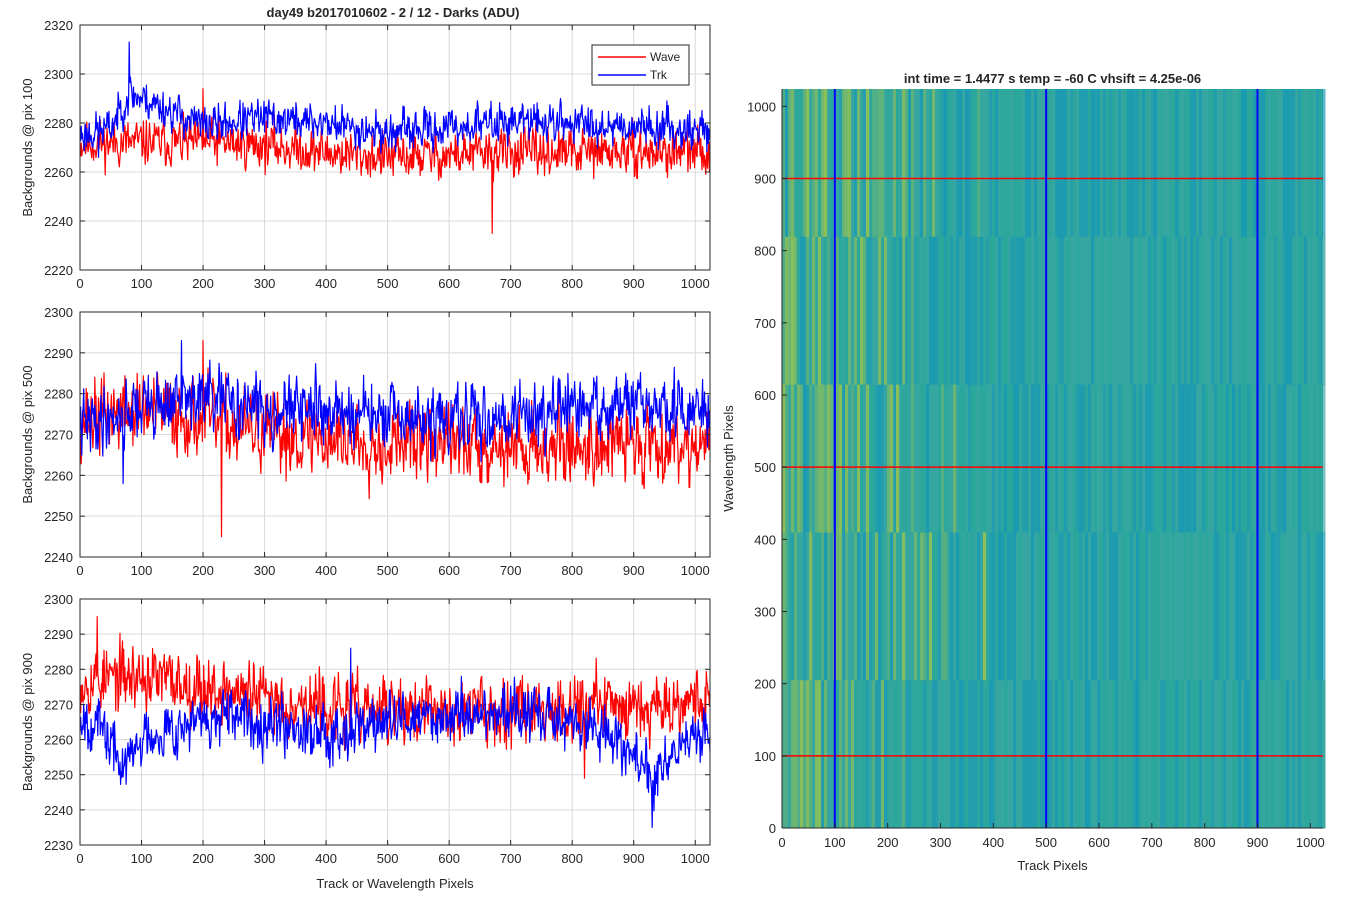 Image resolution: width=1350 pixels, height=900 pixels. What do you see at coordinates (142, 570) in the screenshot?
I see `x-tick-label: 100` at bounding box center [142, 570].